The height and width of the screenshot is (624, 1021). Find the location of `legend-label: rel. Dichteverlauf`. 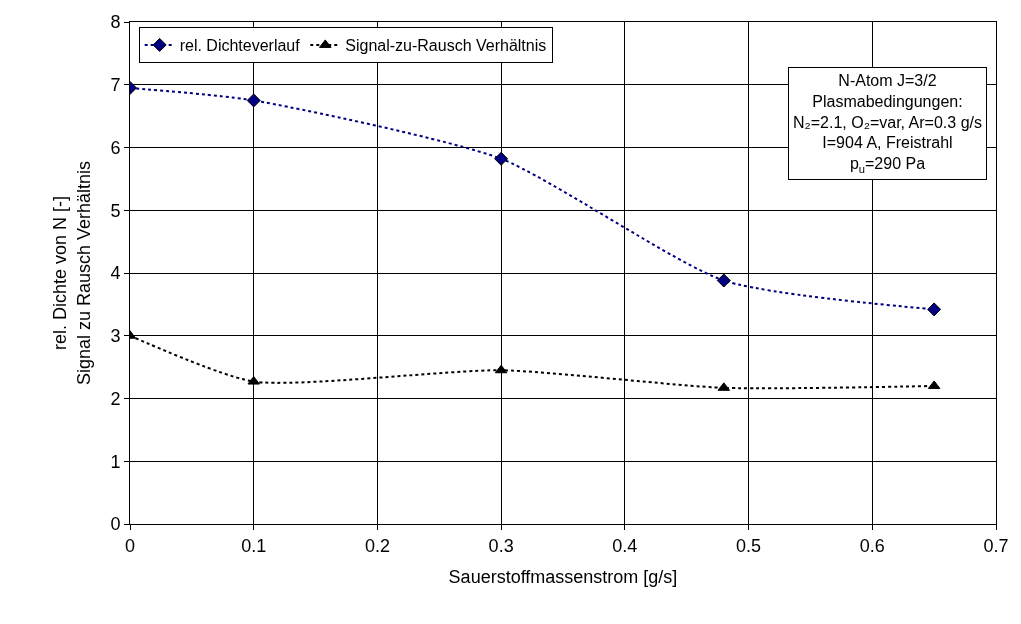

legend-label: rel. Dichteverlauf is located at coordinates (240, 46).